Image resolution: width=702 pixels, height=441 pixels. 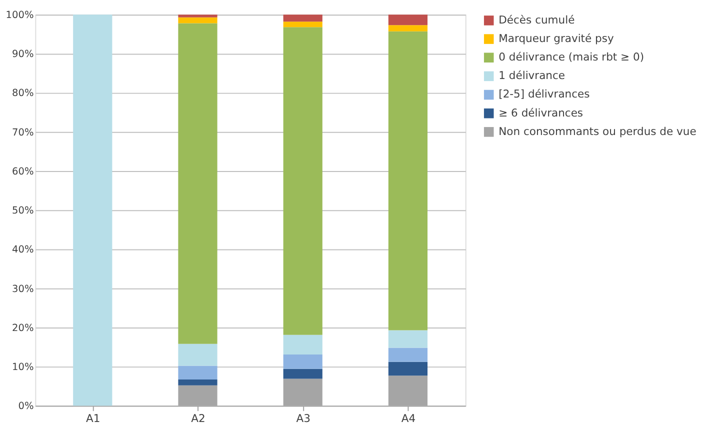 I want to click on x-tick-label: A1, so click(x=93, y=418).